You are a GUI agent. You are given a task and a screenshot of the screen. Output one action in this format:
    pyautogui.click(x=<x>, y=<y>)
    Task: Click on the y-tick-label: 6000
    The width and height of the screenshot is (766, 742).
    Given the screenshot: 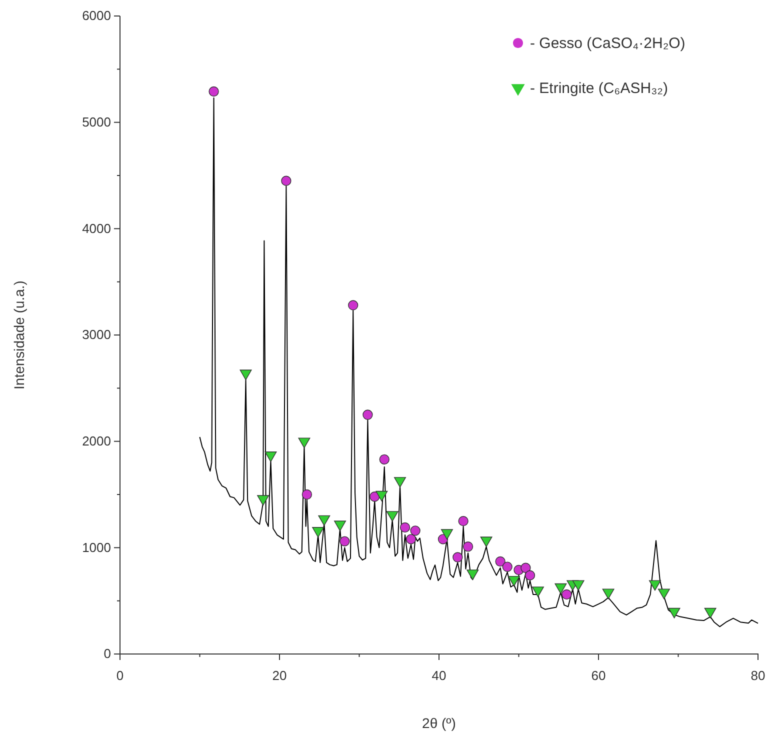 What is the action you would take?
    pyautogui.click(x=96, y=16)
    